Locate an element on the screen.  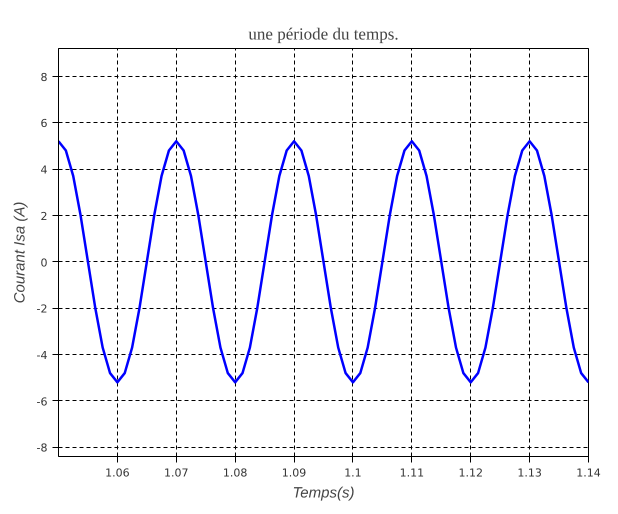
x-tick-label: 1.12 is located at coordinates (470, 473).